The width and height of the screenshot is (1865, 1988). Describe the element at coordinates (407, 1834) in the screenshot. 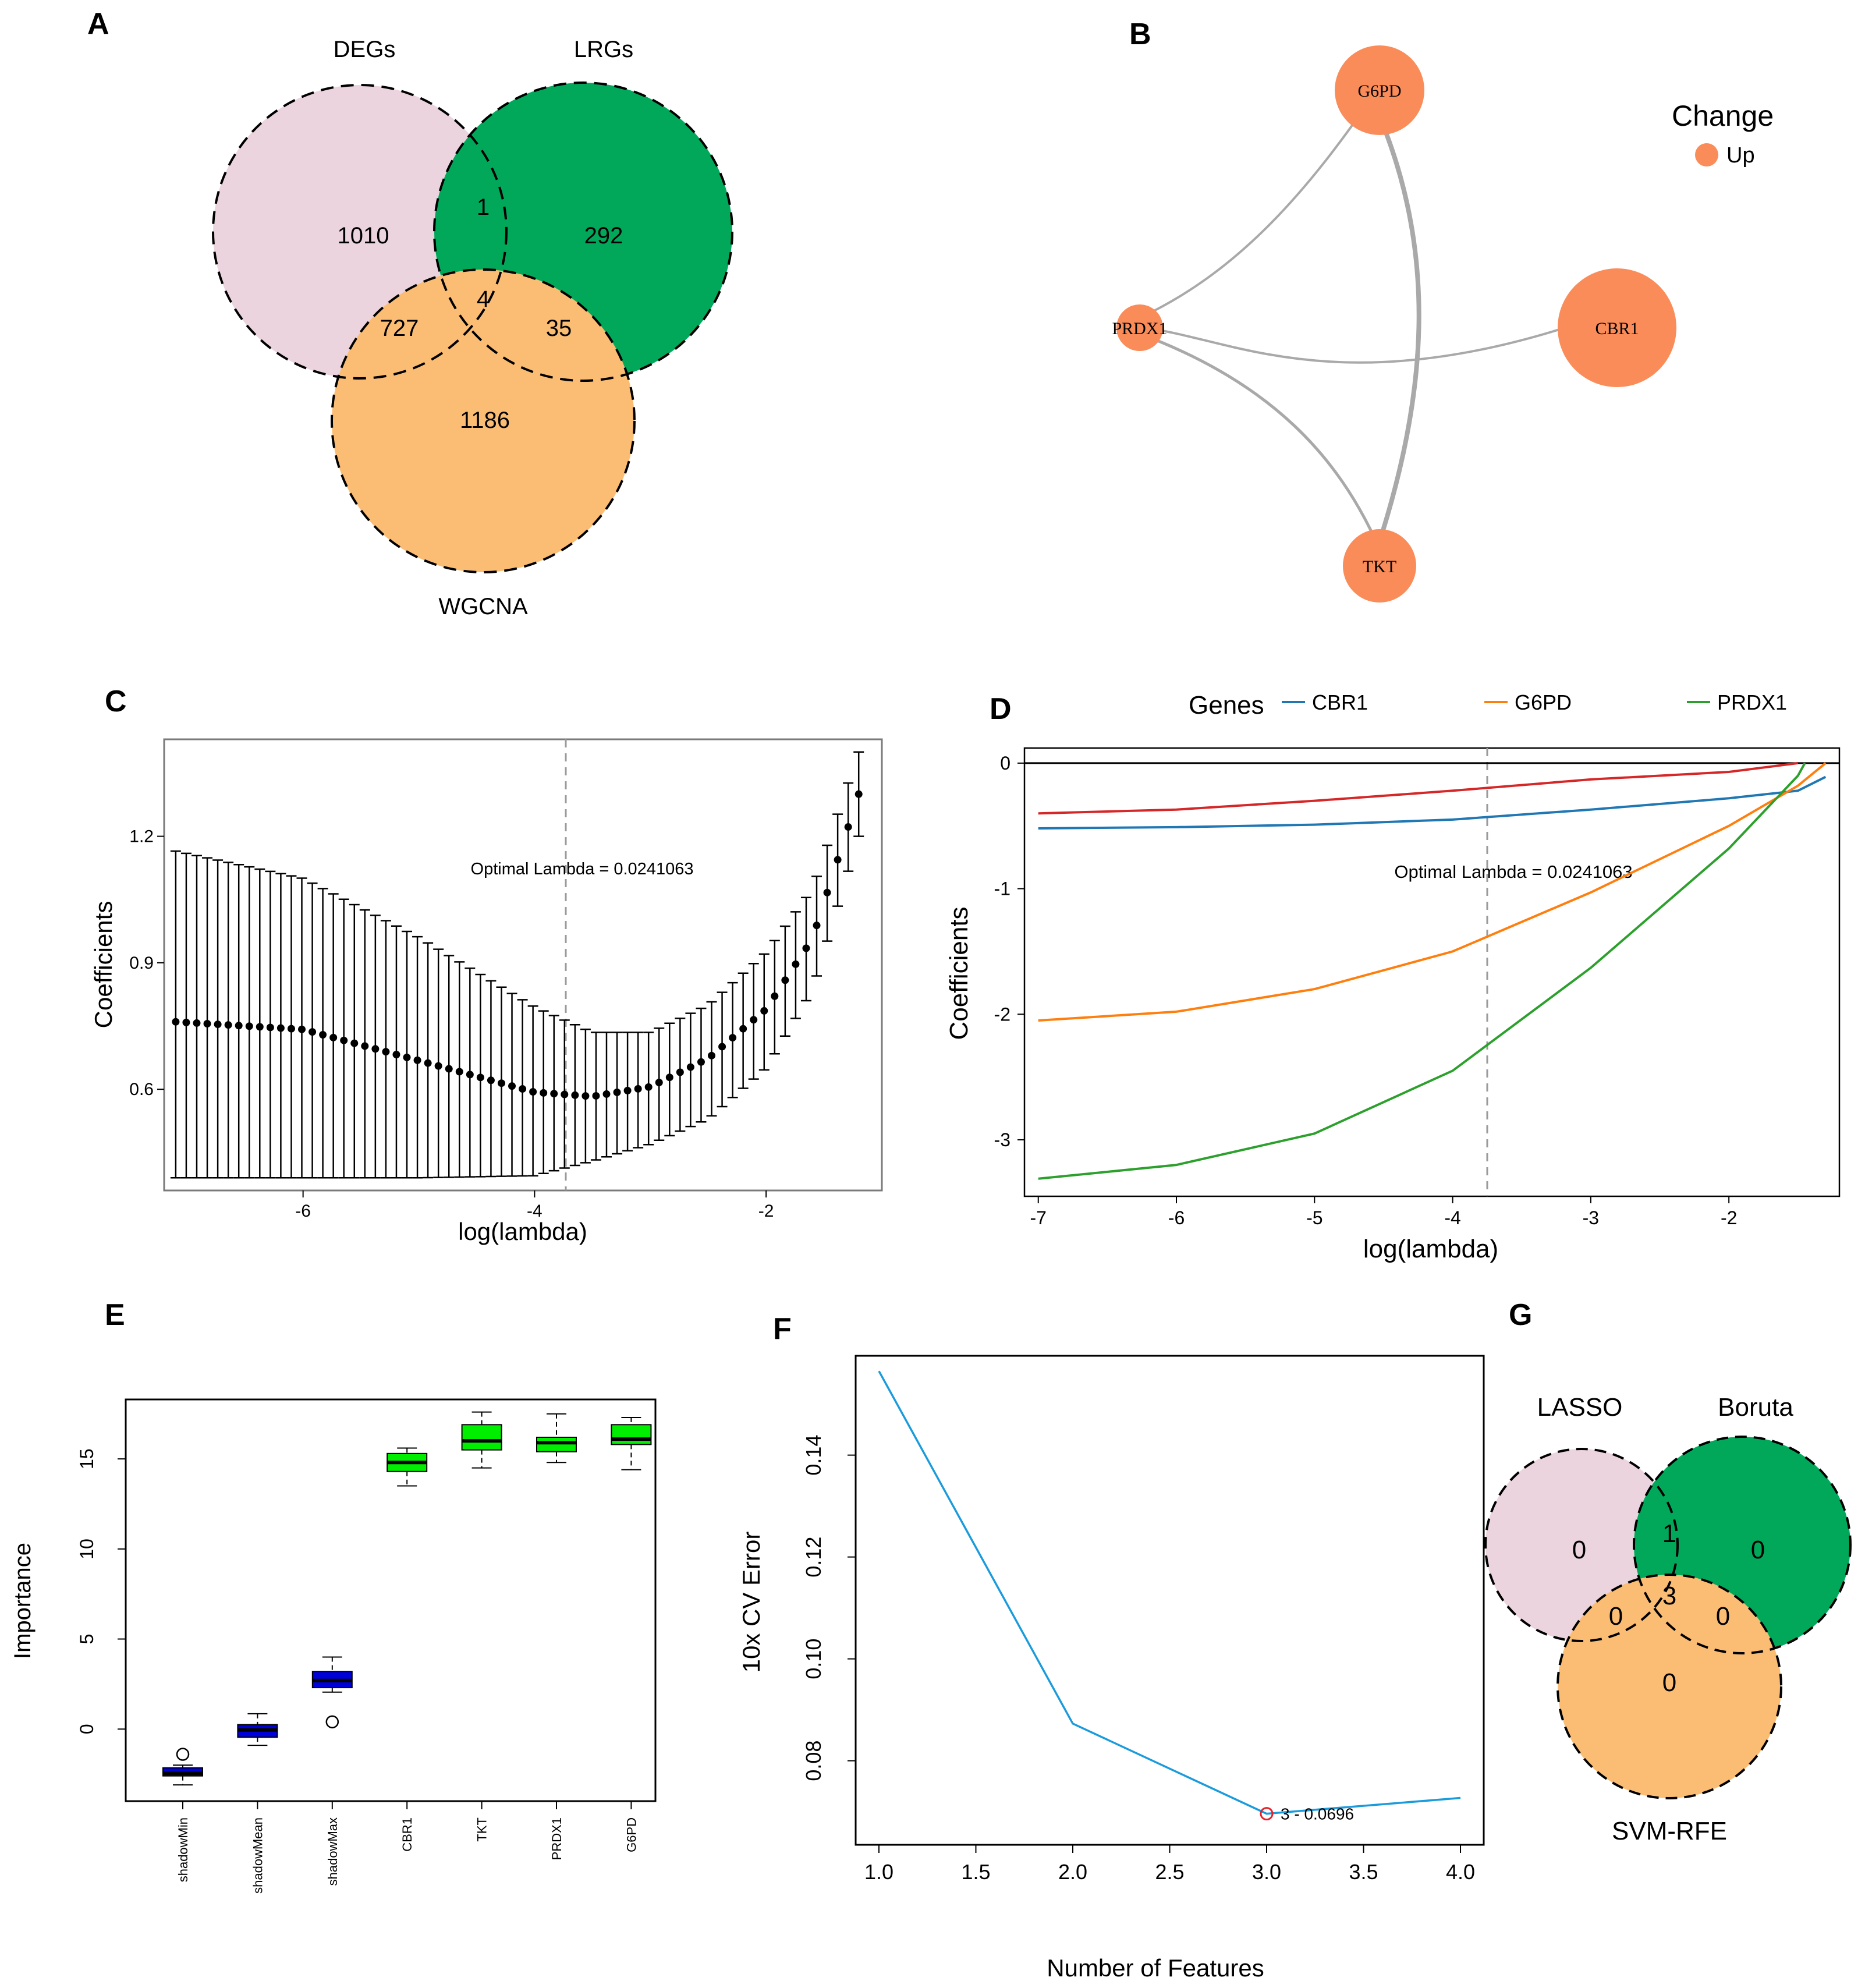

I see `e-xtick-label-cbr1: CBR1` at that location.